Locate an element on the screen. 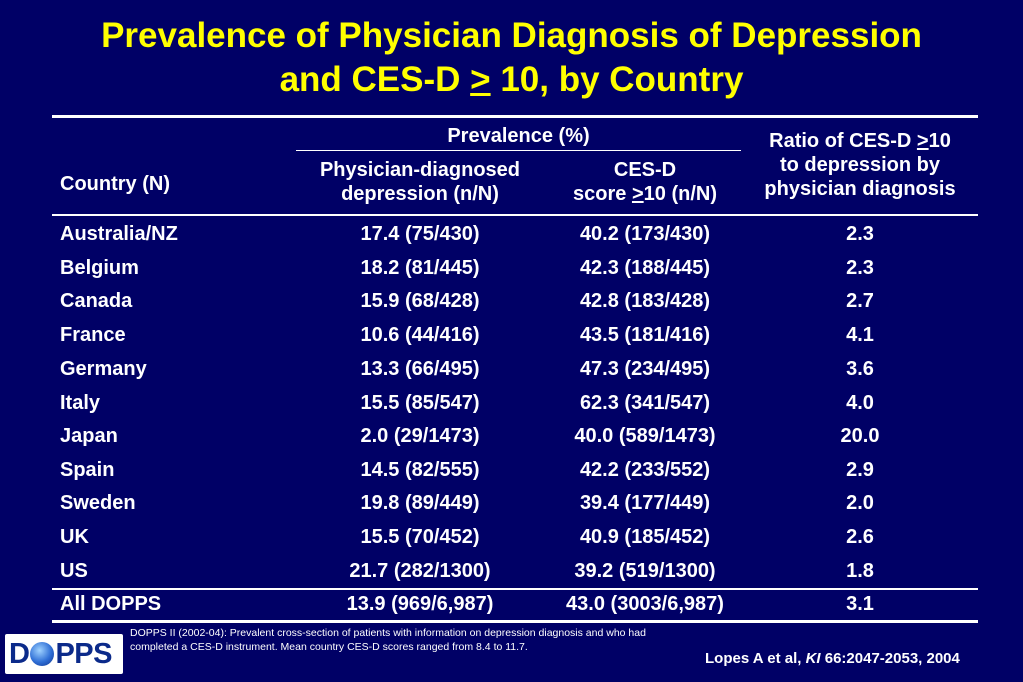  header-ratio-line1: Ratio of CES-D >10 is located at coordinates (860, 141).